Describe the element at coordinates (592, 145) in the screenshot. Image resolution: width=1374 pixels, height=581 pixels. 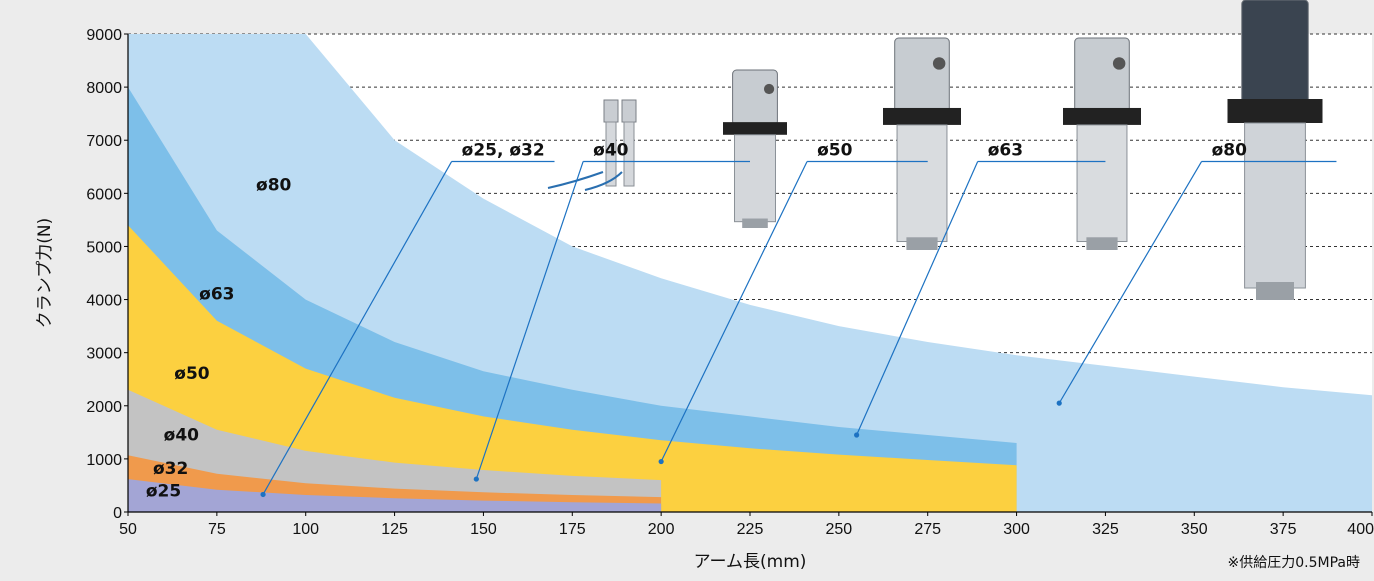
I see `small-clamp-pair-image` at that location.